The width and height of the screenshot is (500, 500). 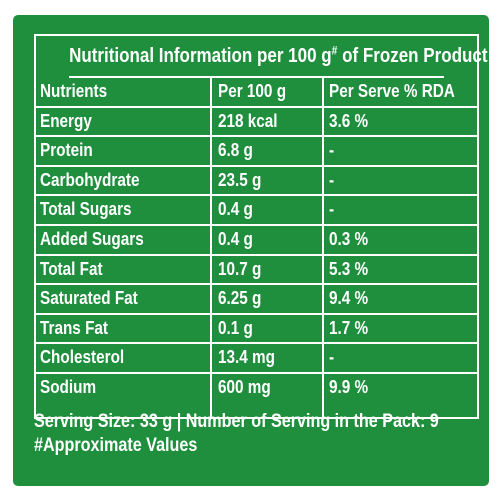 What do you see at coordinates (92, 238) in the screenshot?
I see `nutrient-name: Added Sugars` at bounding box center [92, 238].